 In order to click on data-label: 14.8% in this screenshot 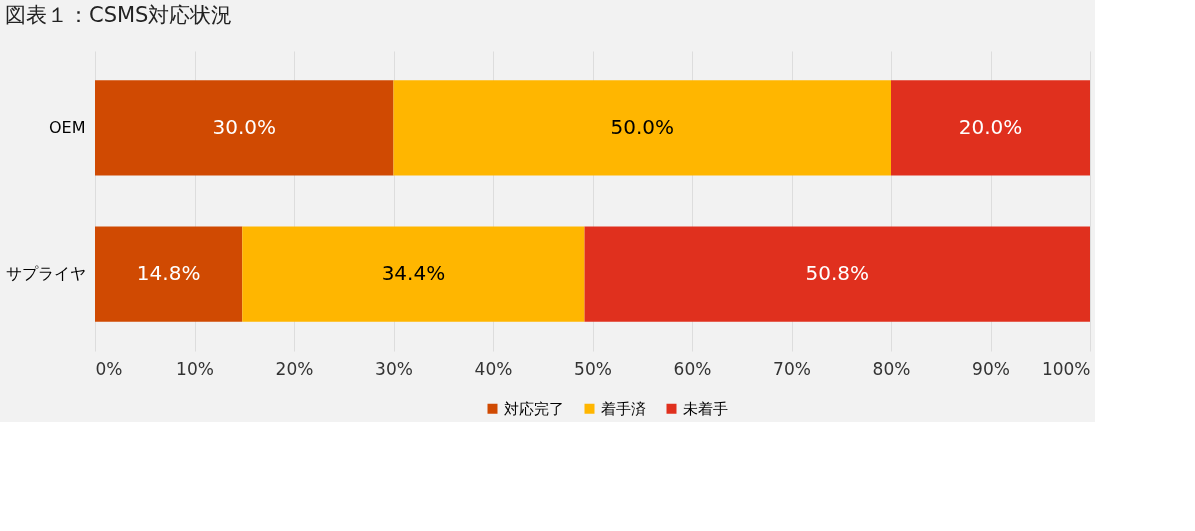, I will do `click(168, 273)`.